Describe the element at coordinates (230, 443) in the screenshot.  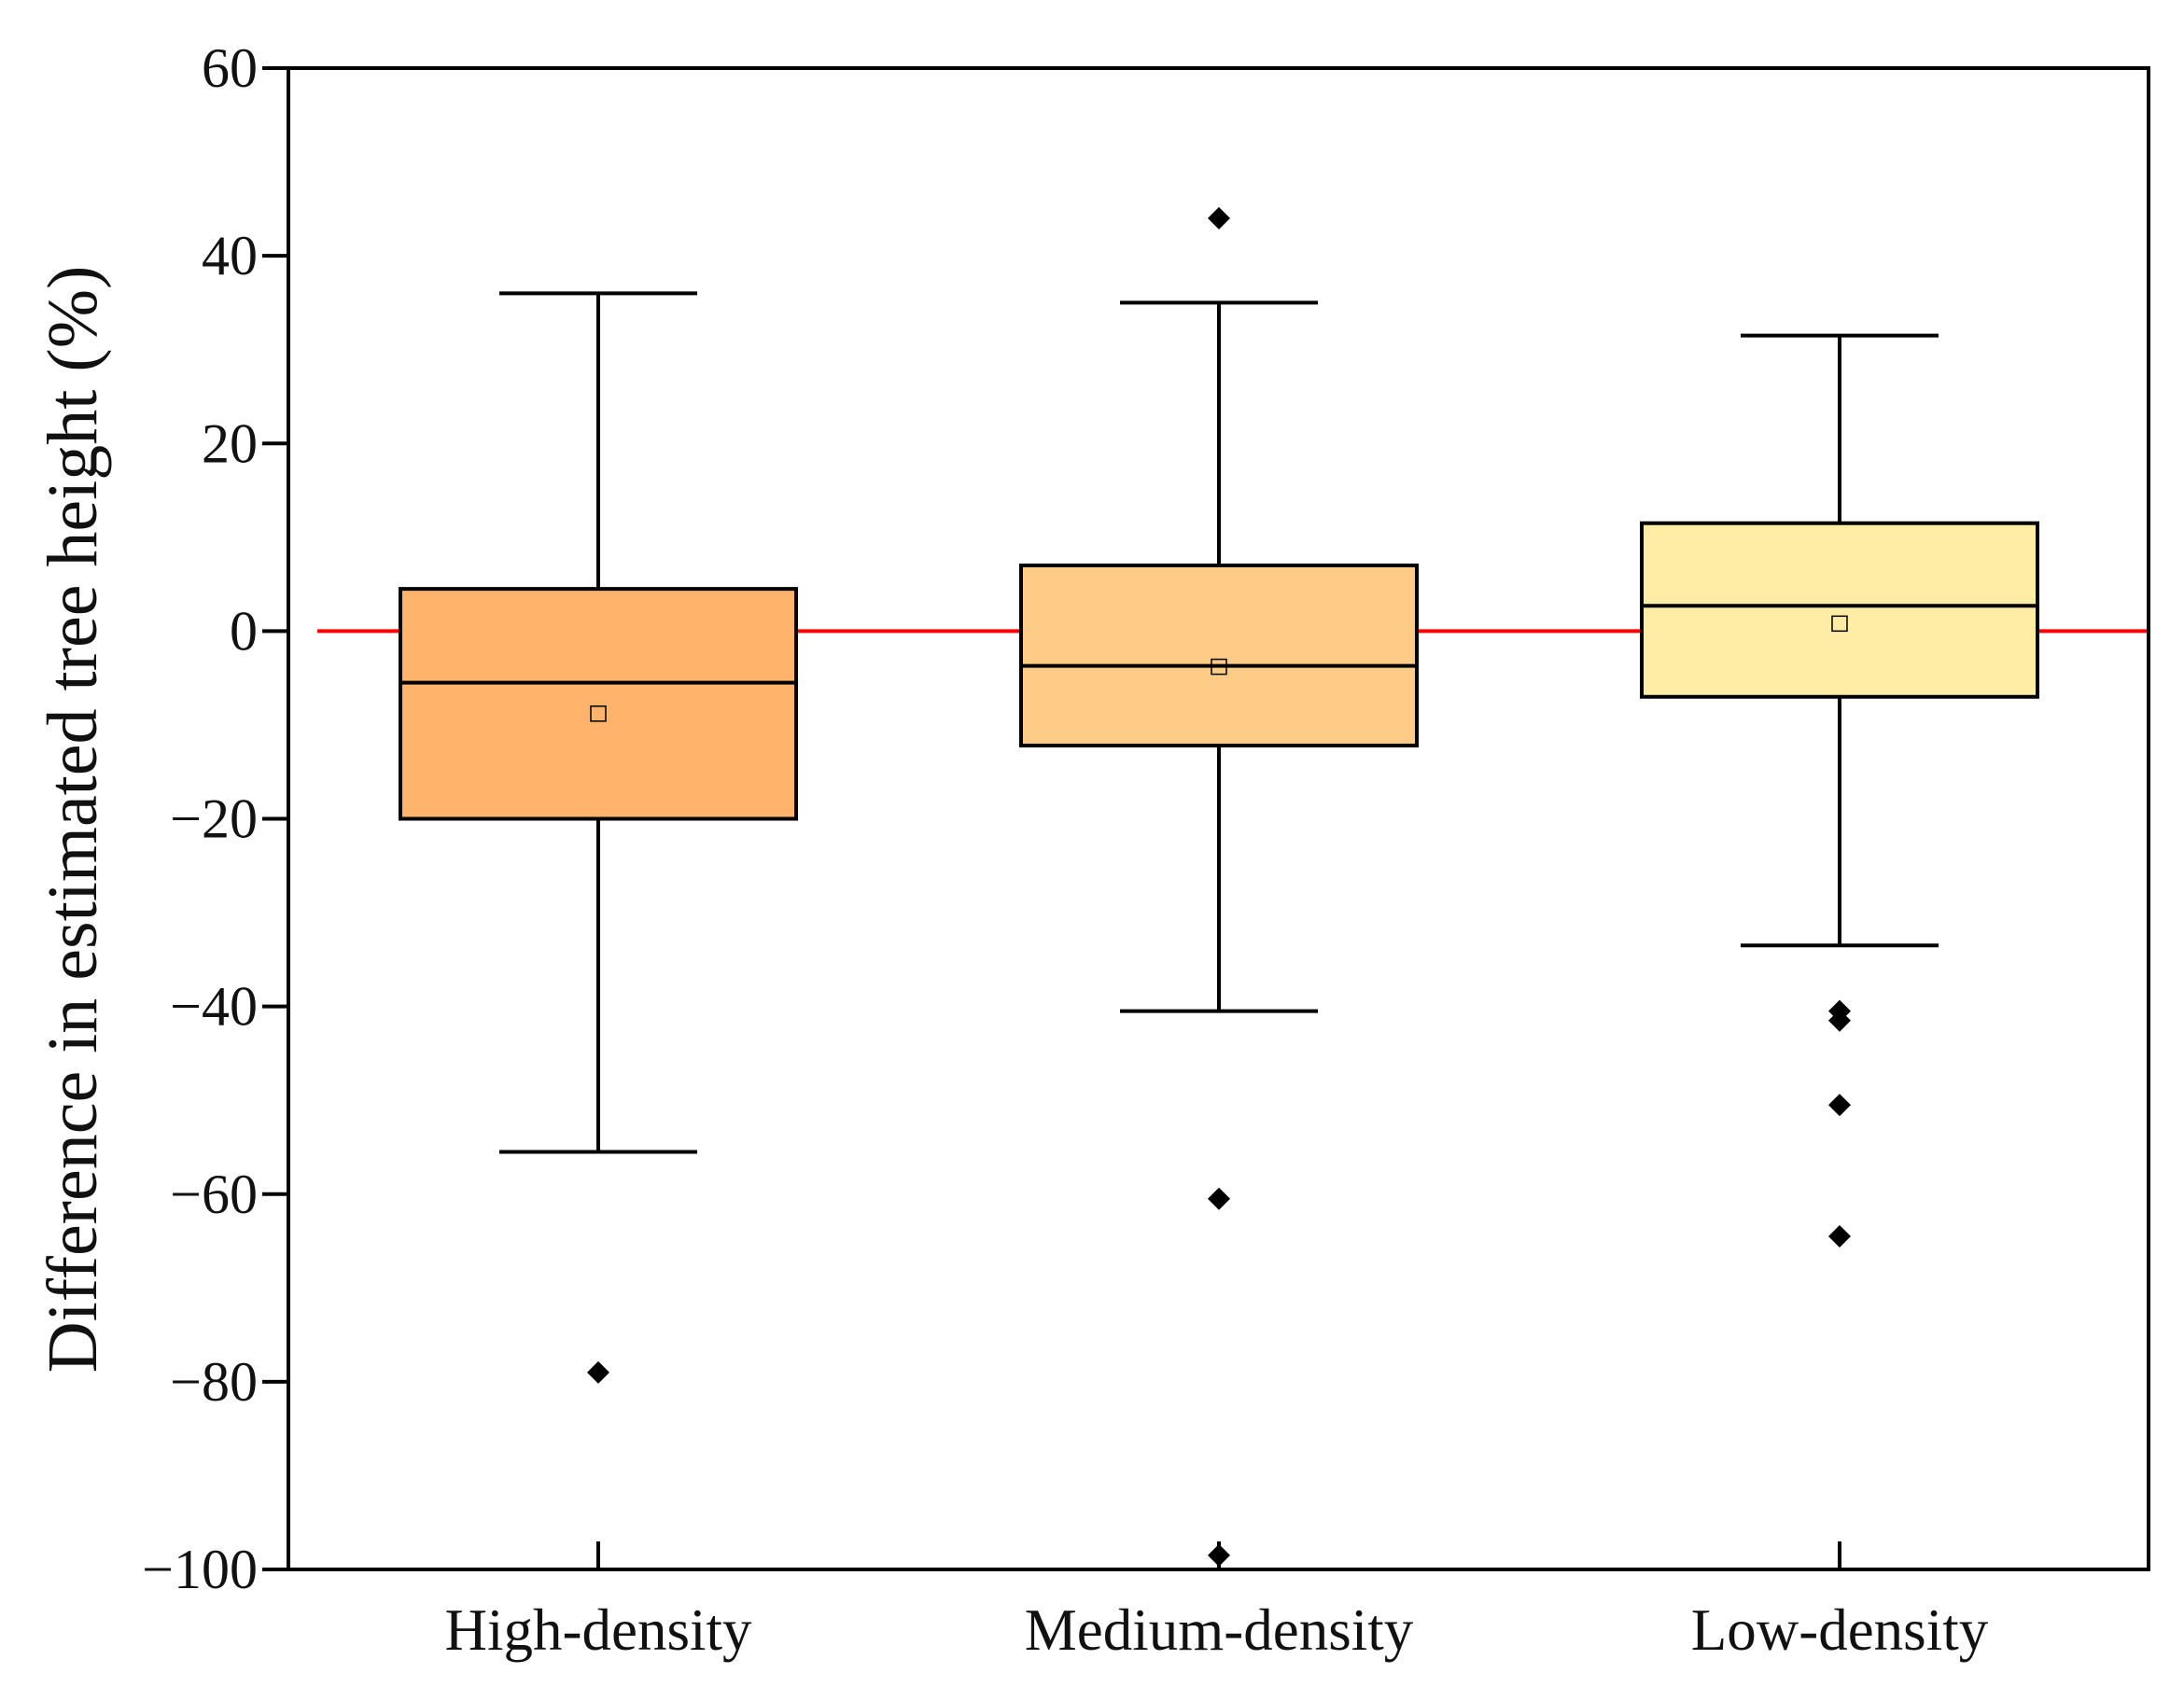
I see `y-tick-label: 20` at that location.